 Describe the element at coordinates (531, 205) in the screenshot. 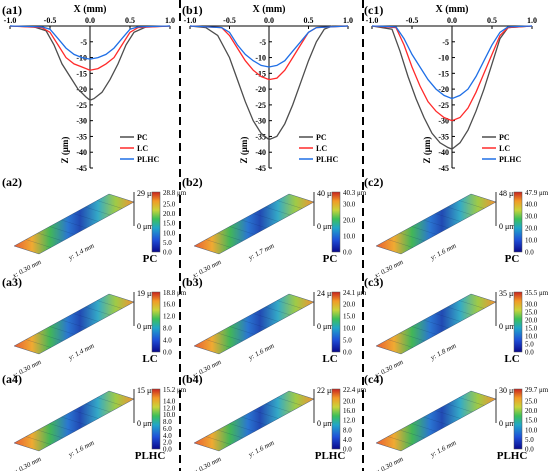

I see `colorbar-tick-label: 40.0` at that location.